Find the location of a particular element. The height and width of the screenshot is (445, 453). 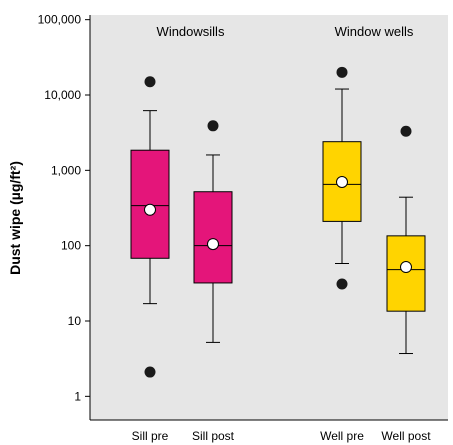

box-sill-post is located at coordinates (213, 231).